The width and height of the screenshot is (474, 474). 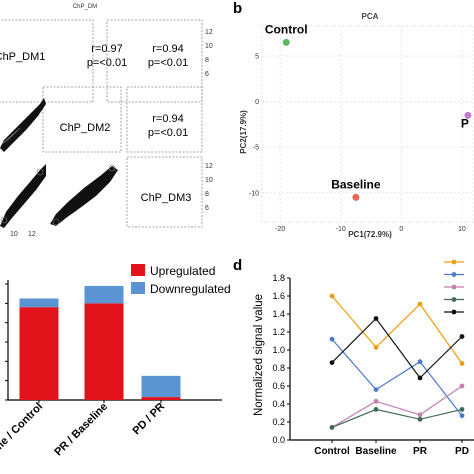 What do you see at coordinates (161, 398) in the screenshot?
I see `bar-upregulated-pd-pr` at bounding box center [161, 398].